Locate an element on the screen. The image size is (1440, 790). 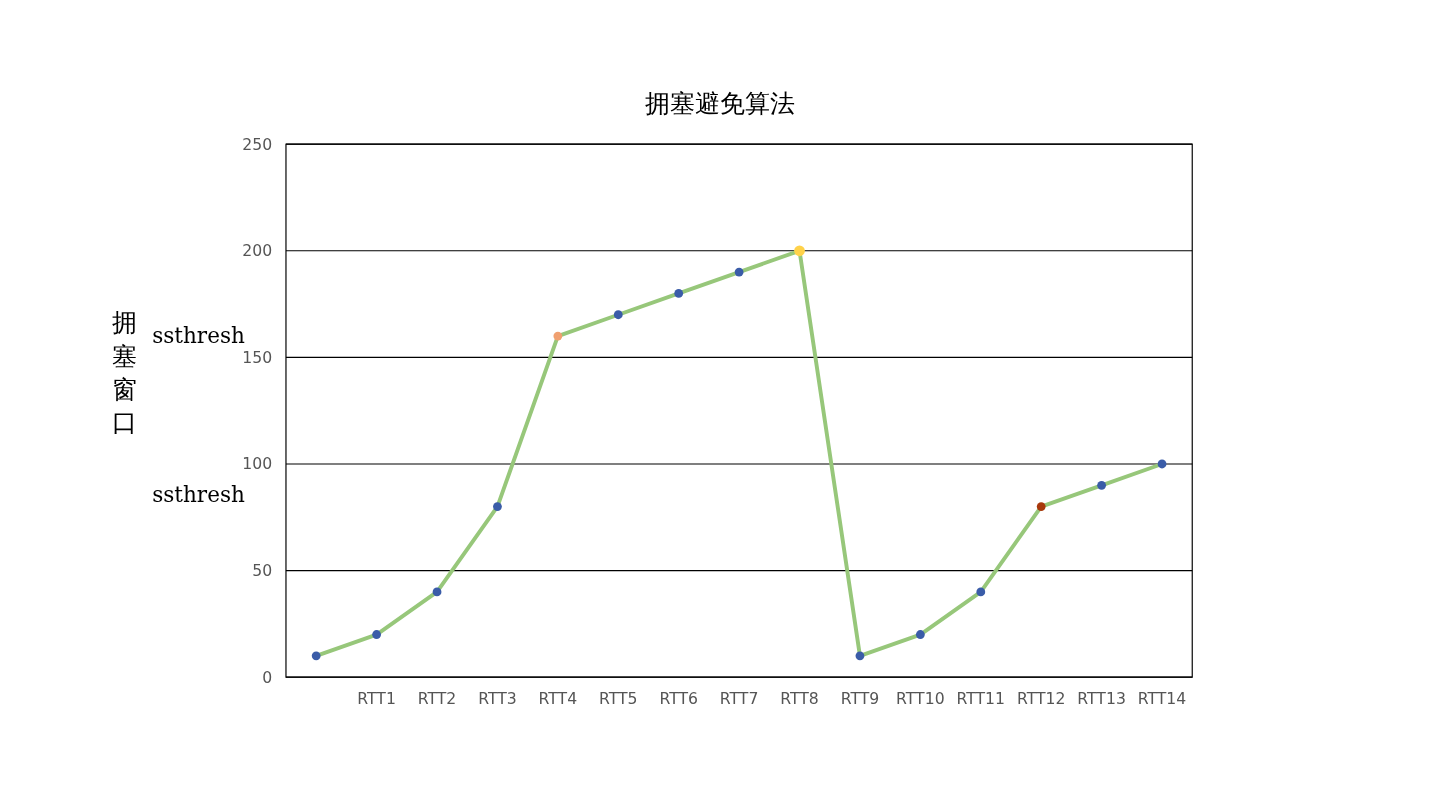
x-tick-label: RTT11 is located at coordinates (981, 698).